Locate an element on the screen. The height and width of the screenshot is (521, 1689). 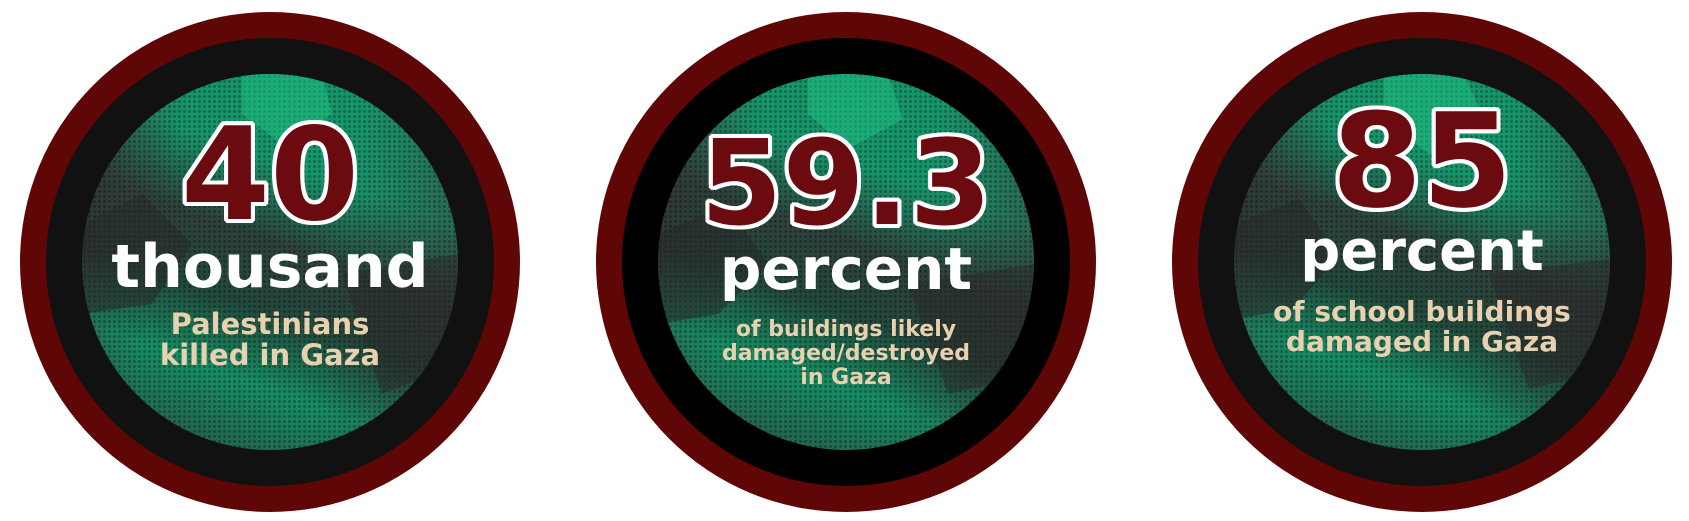
stat-description-line: damaged in Gaza is located at coordinates (1422, 342).